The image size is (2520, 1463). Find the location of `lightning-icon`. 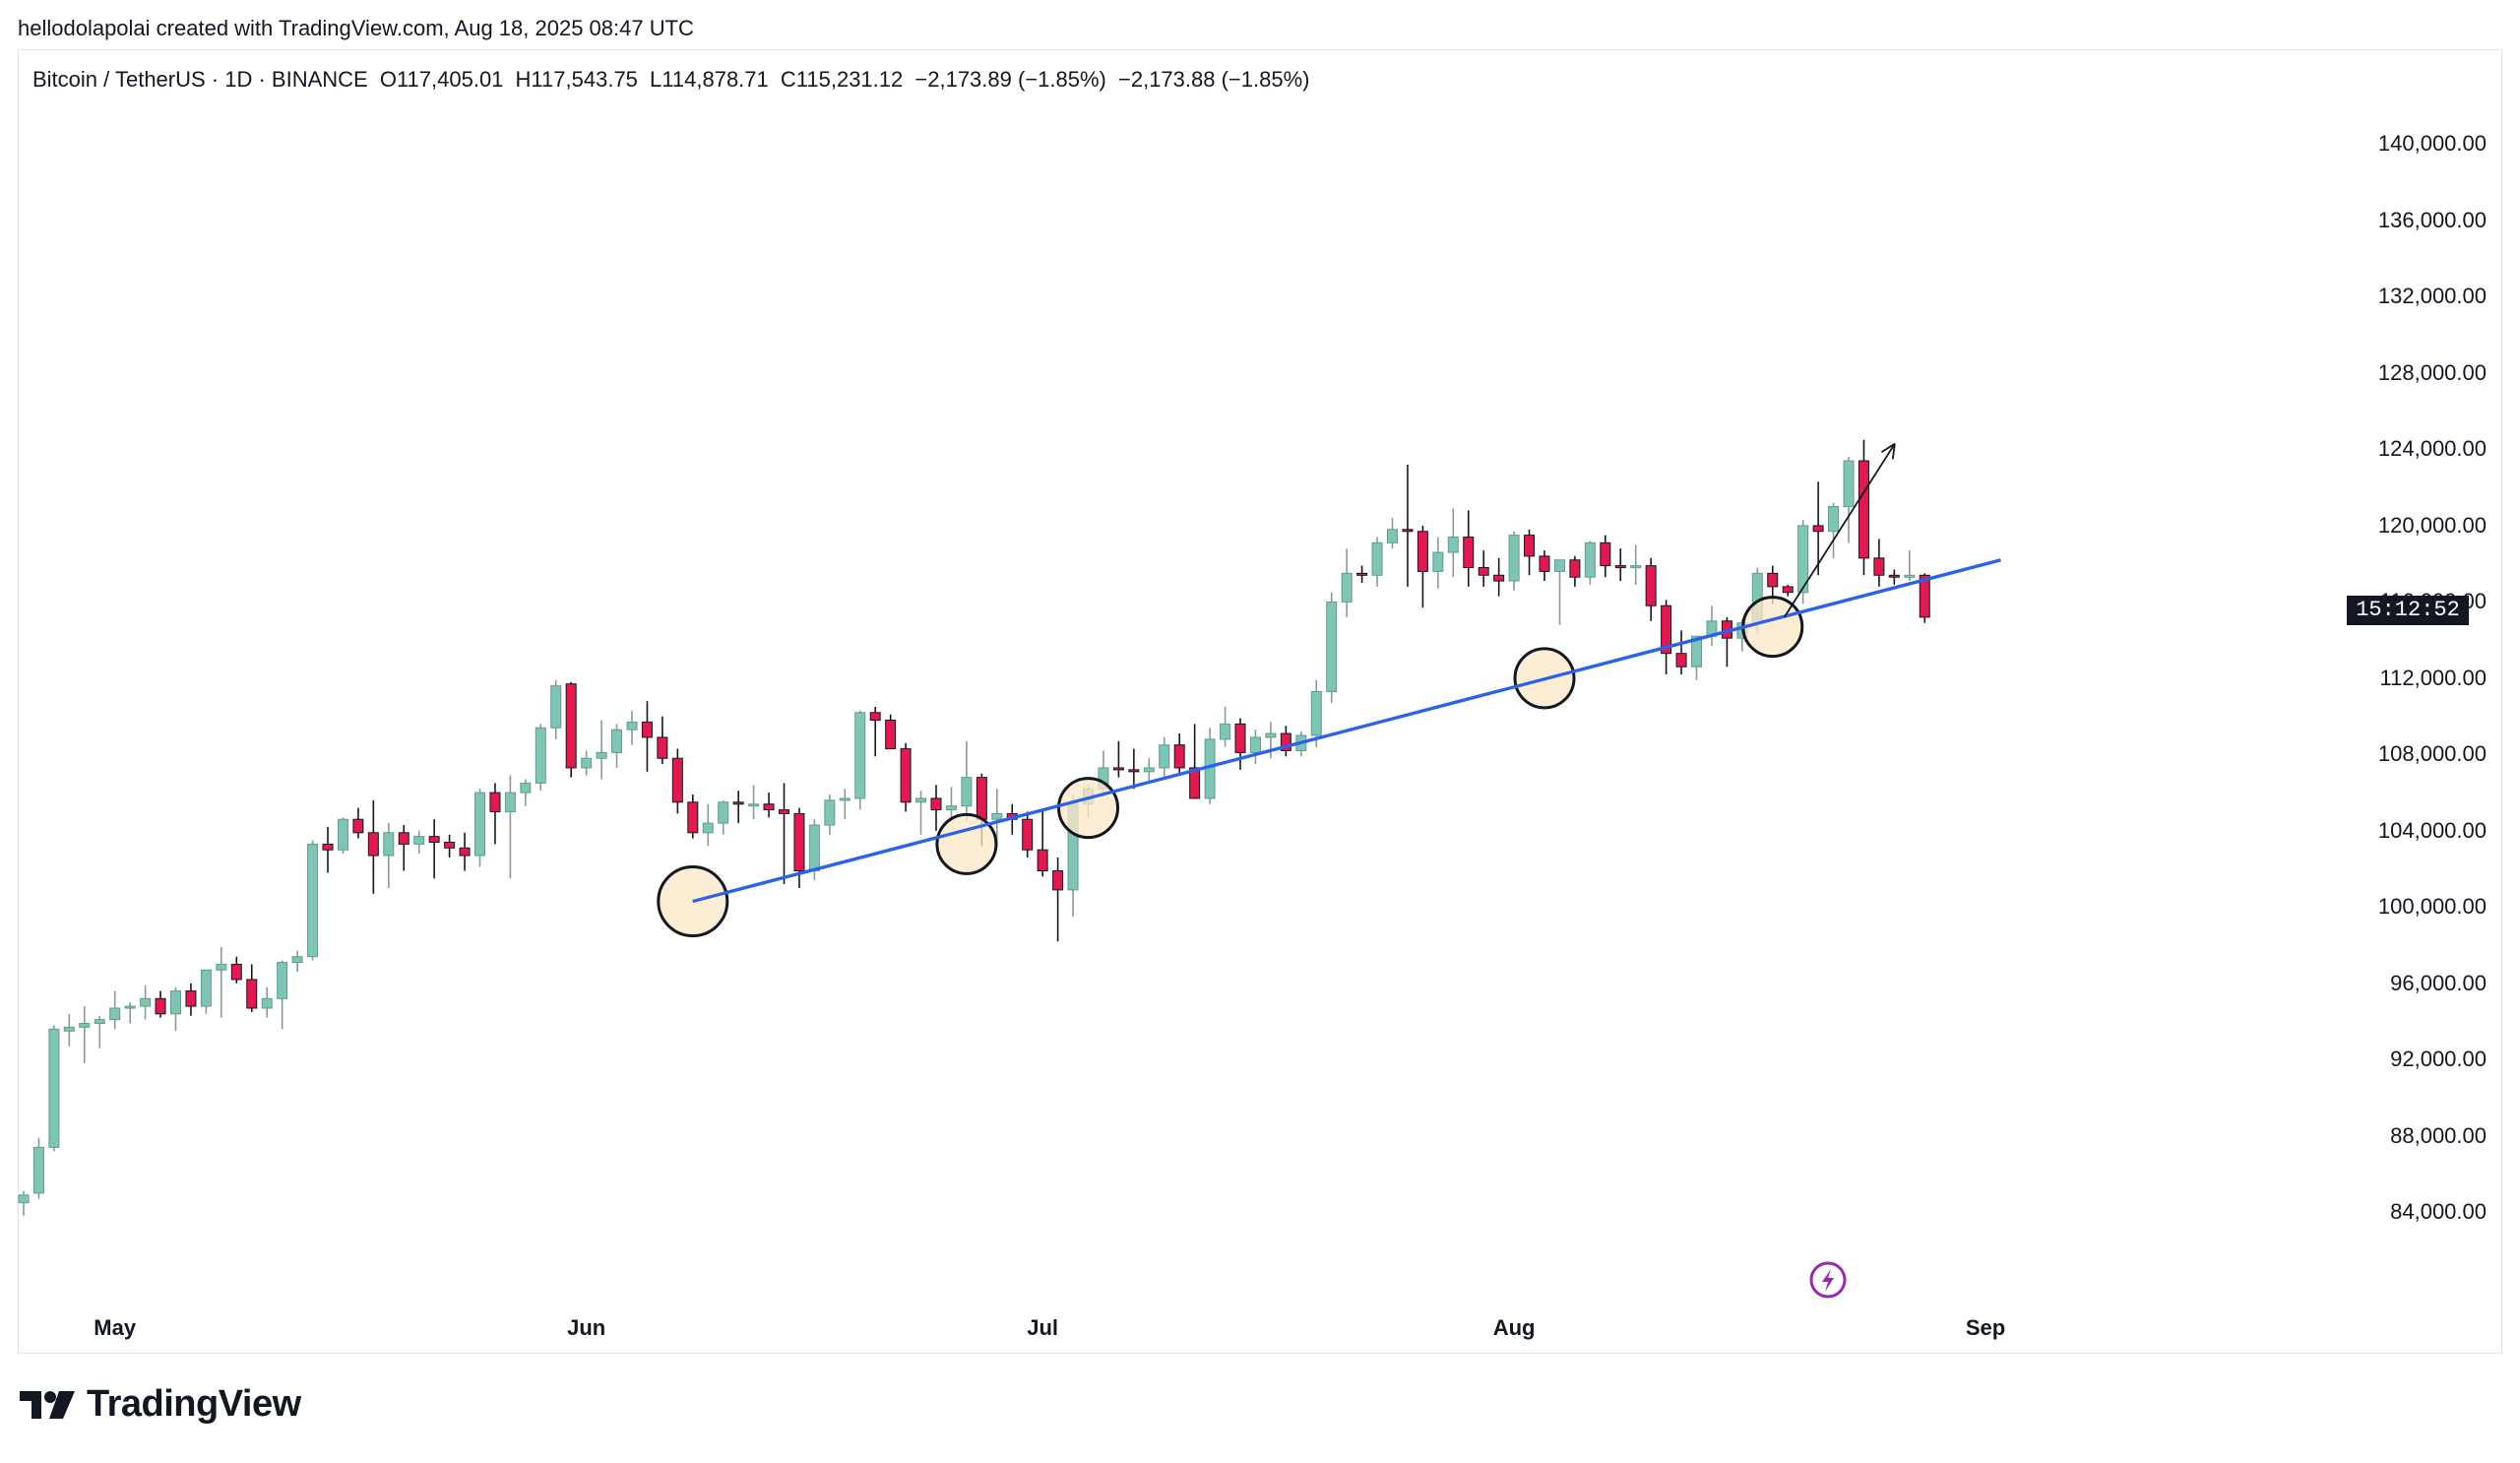

lightning-icon is located at coordinates (1828, 1280).